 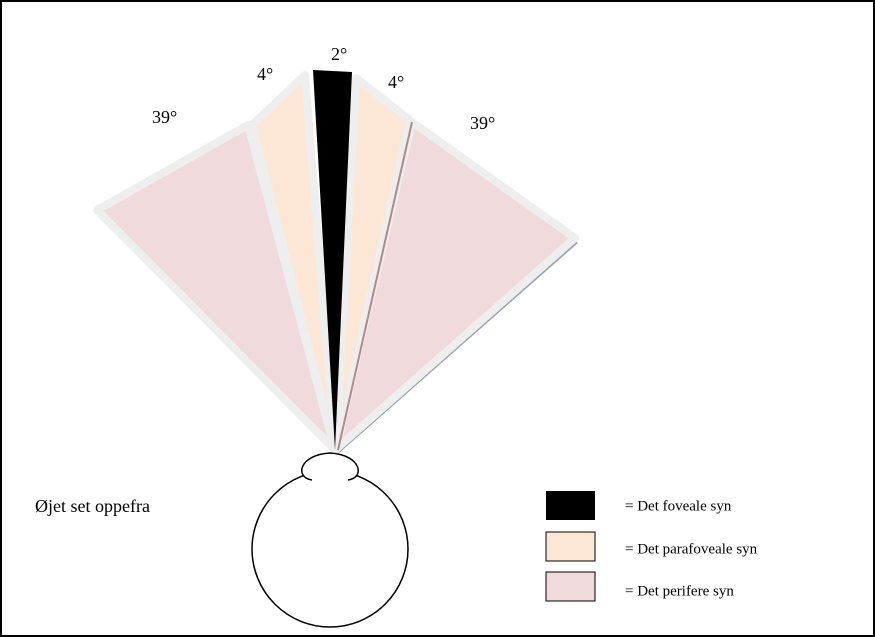 I want to click on parafoveal-right, so click(x=373, y=264).